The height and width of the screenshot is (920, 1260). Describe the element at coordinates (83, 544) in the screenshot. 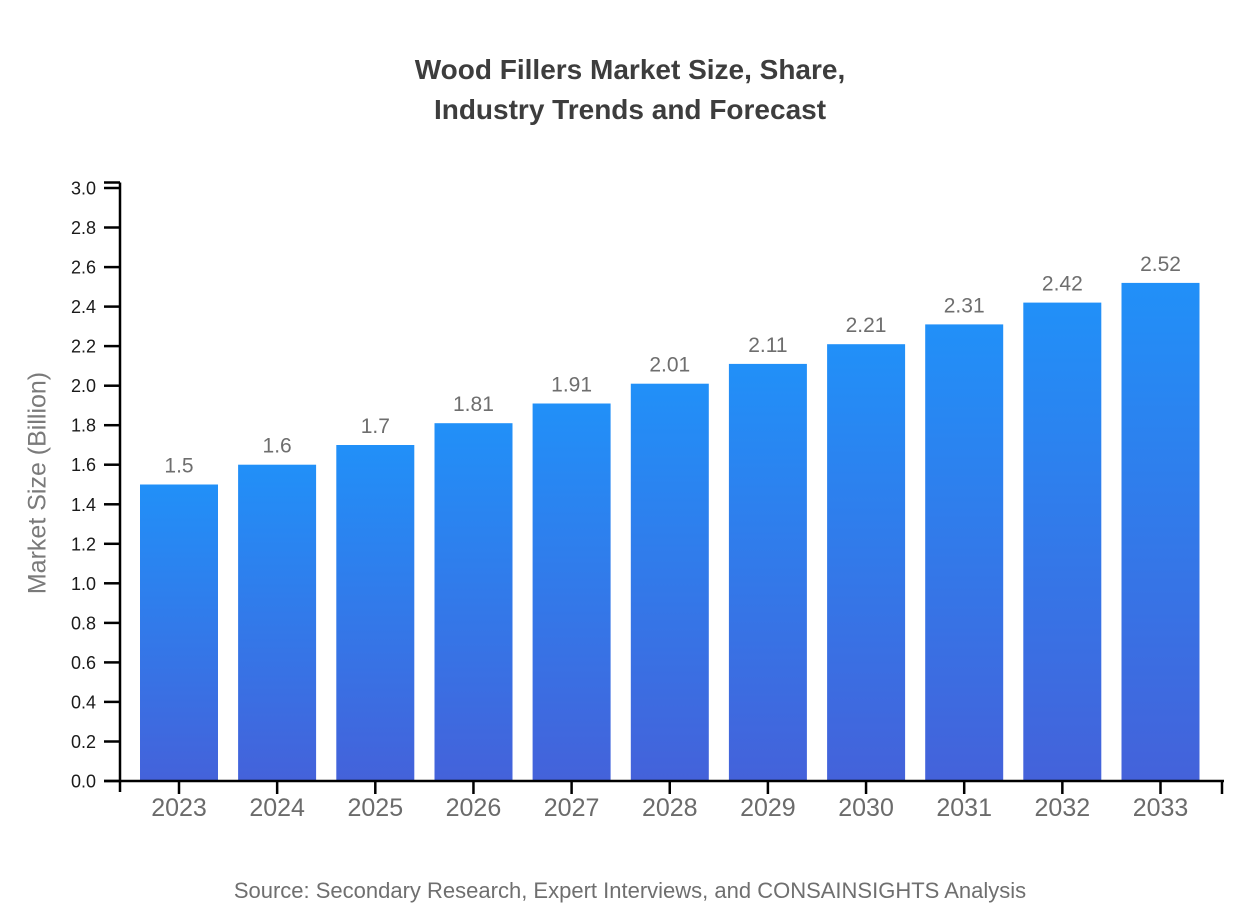

I see `y-tick-label: 1.2` at that location.